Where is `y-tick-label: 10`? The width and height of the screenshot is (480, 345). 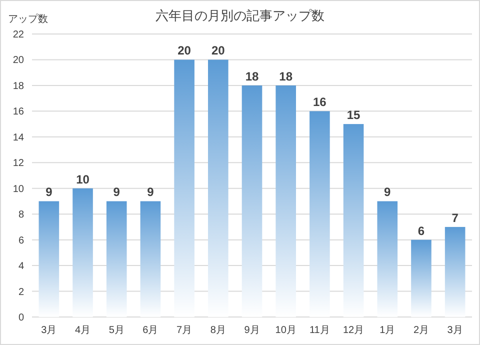
y-tick-label: 10 is located at coordinates (18, 189).